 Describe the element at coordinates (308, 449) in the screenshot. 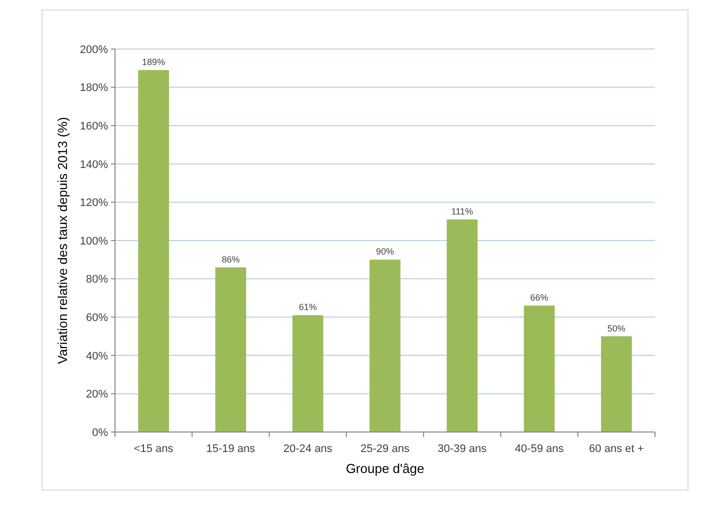

I see `x-tick-label: 20-24 ans` at that location.